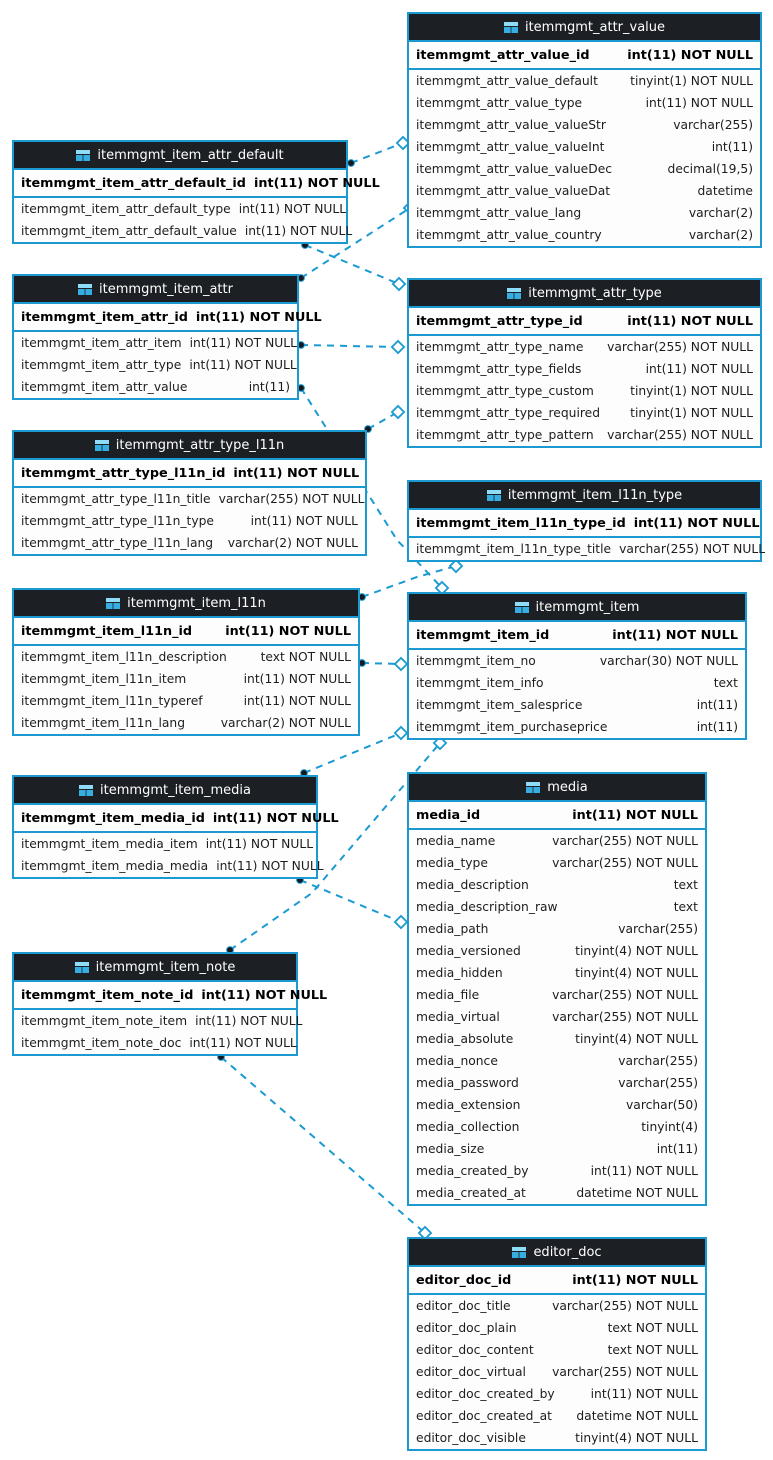  Describe the element at coordinates (557, 1193) in the screenshot. I see `field-row: media_created_at datetime NOT NULL` at that location.